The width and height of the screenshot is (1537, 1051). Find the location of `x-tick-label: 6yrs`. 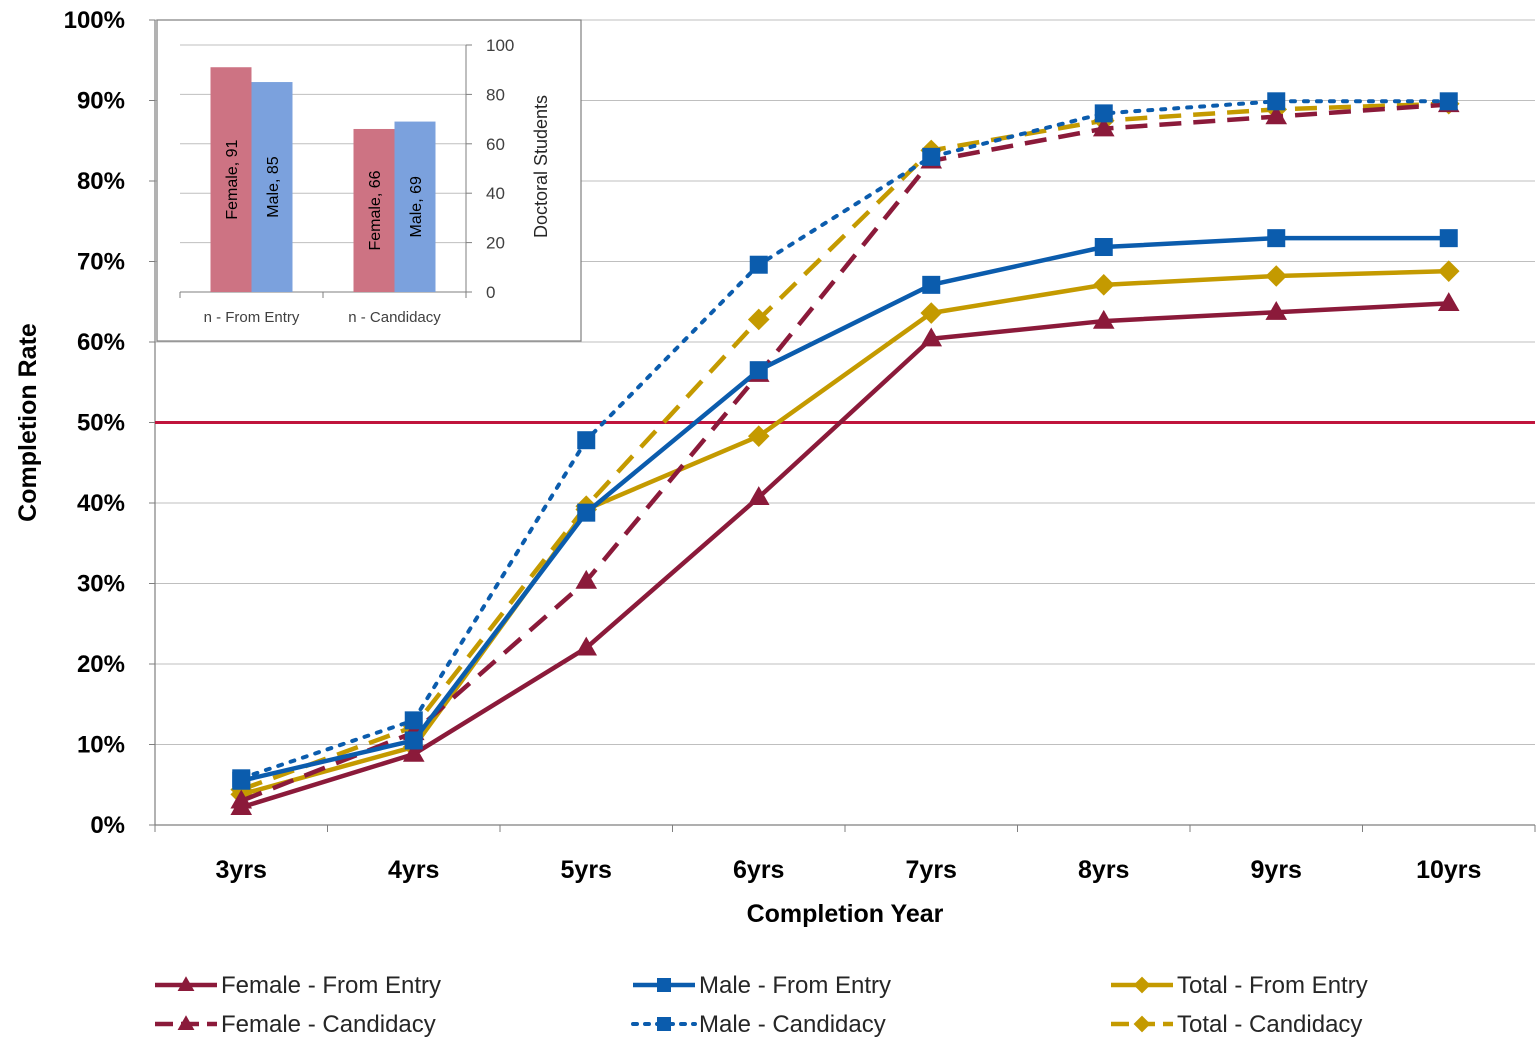

x-tick-label: 6yrs is located at coordinates (758, 870).